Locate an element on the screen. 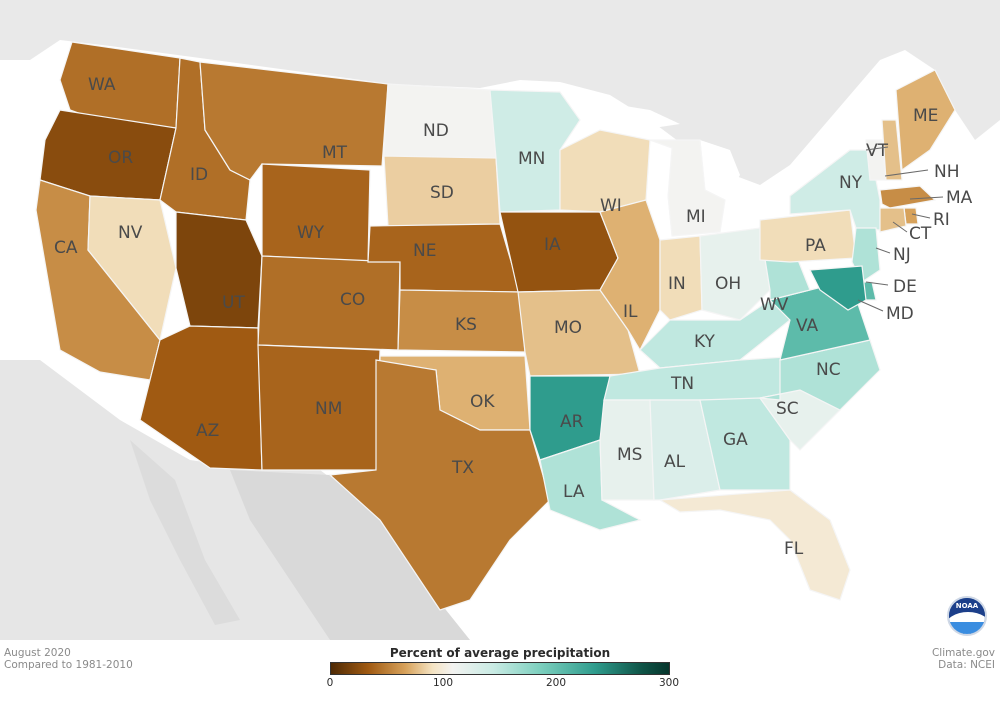 Image resolution: width=1000 pixels, height=705 pixels. legend-tick-100: 100 is located at coordinates (443, 683).